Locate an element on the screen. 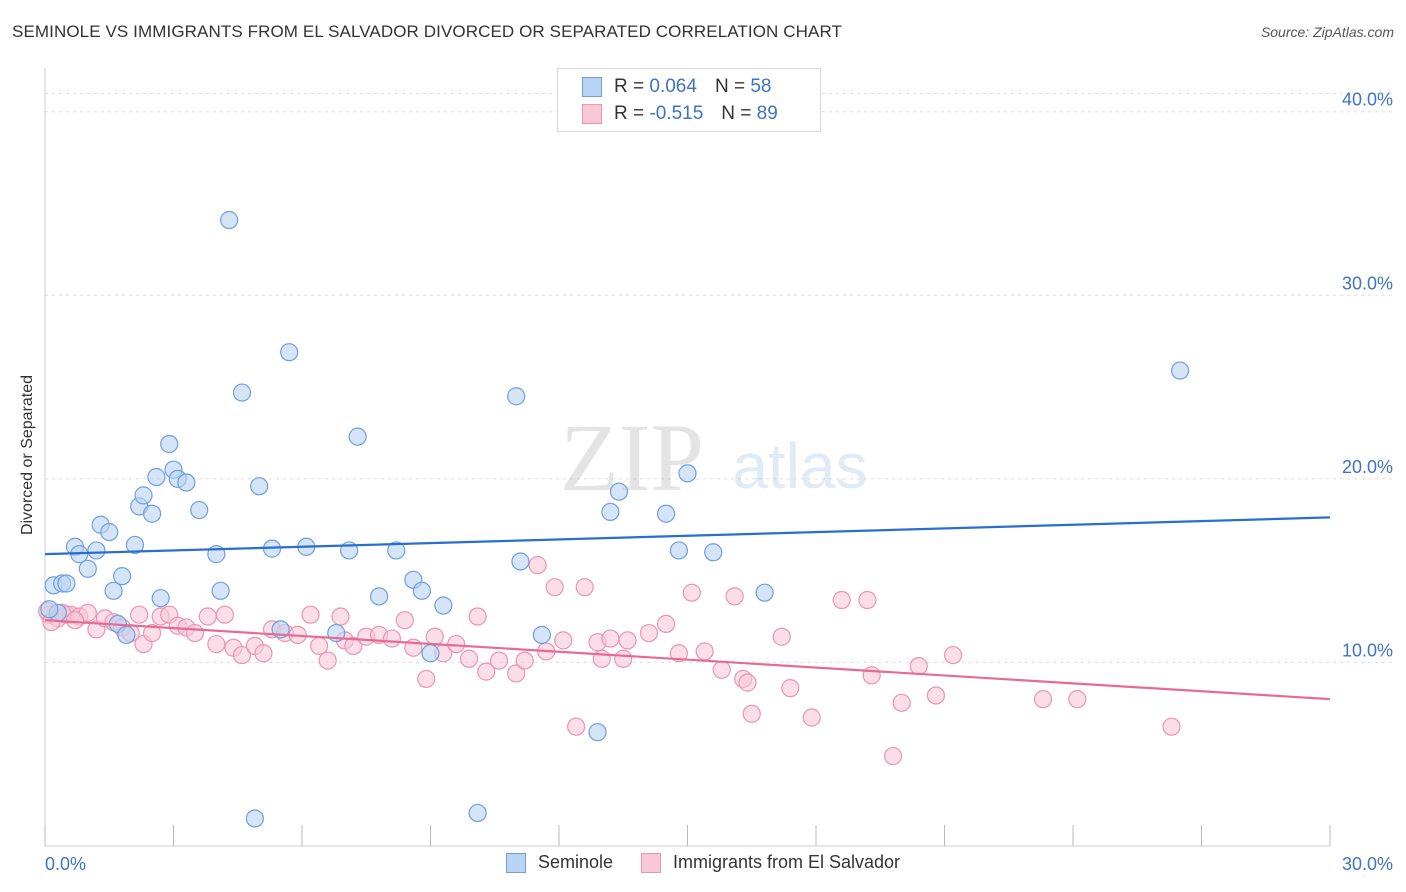  legend-label-seminole: Seminole is located at coordinates (575, 862).